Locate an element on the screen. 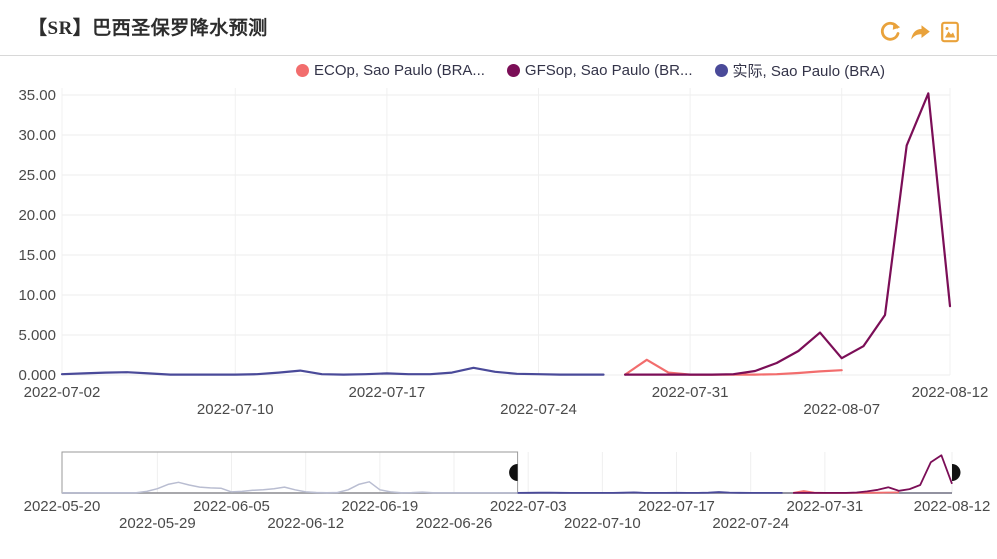  legend-dot-actual is located at coordinates (721, 70).